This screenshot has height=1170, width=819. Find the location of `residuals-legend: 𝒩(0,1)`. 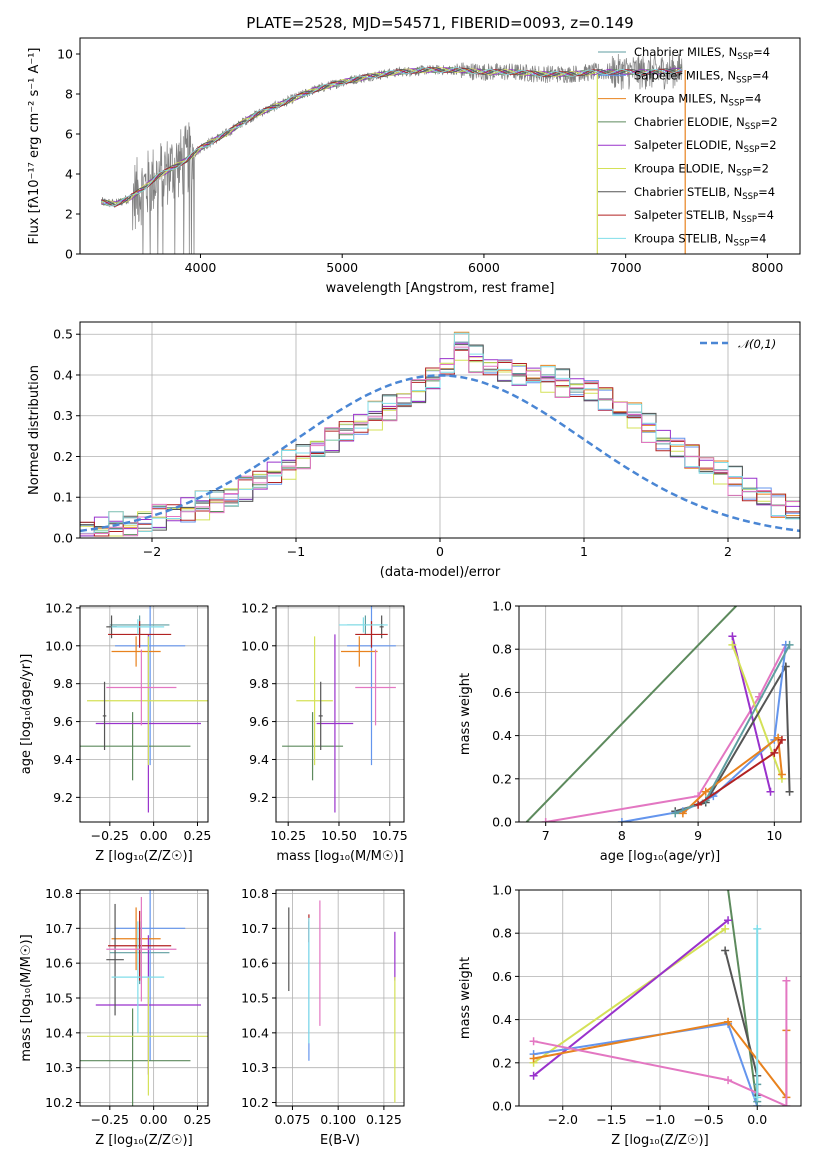

residuals-legend: 𝒩(0,1) is located at coordinates (738, 344).